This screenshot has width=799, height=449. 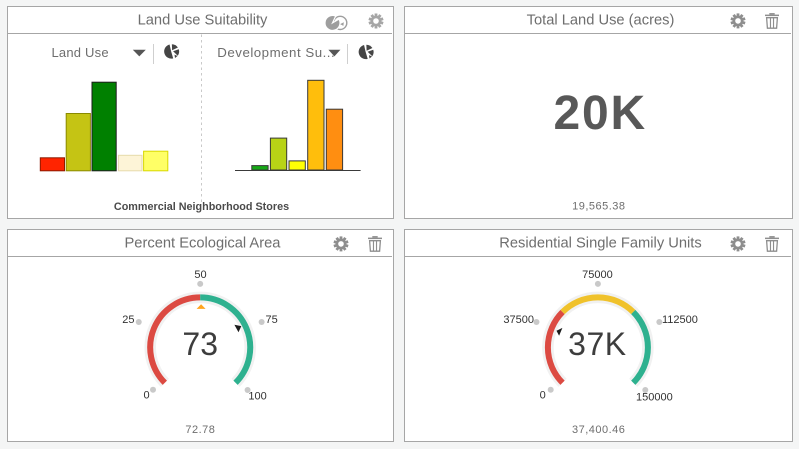 I want to click on svg-text: 75000, so click(x=597, y=275).